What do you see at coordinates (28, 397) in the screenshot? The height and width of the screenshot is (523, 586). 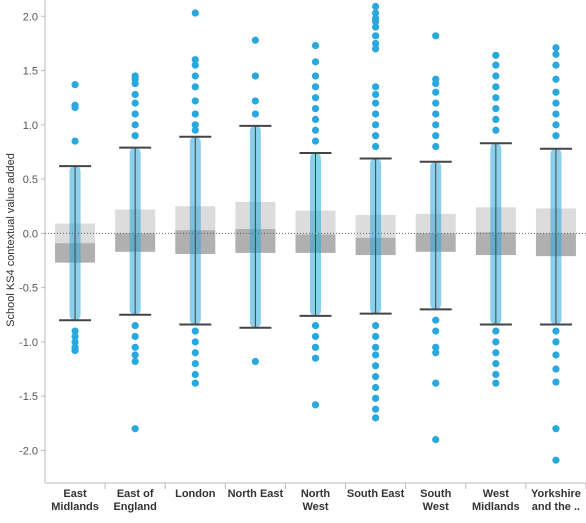 I see `y-tick-label: -1.5` at bounding box center [28, 397].